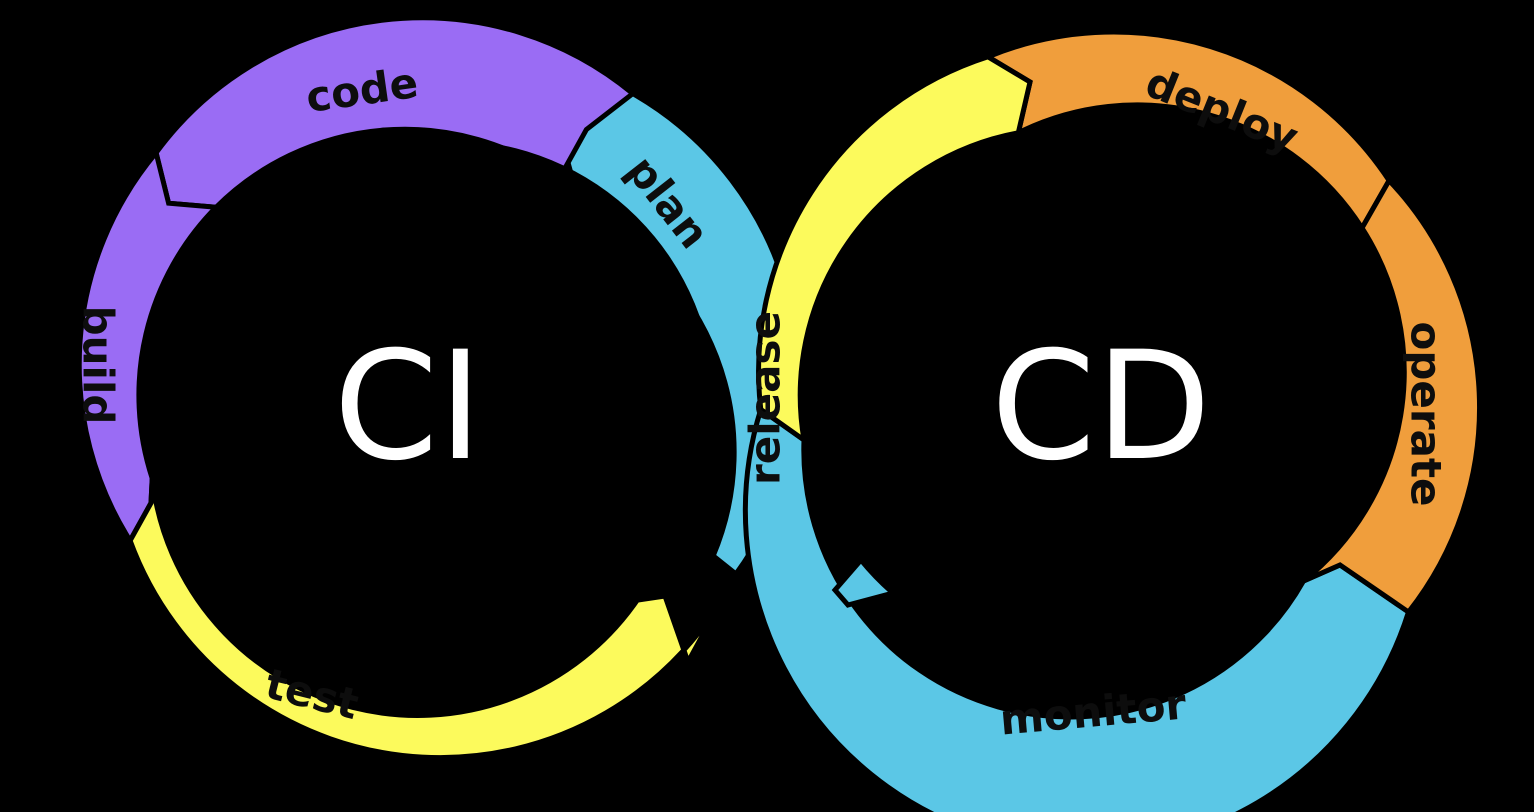 The height and width of the screenshot is (812, 1534). I want to click on label-operate: operate, so click(1426, 413).